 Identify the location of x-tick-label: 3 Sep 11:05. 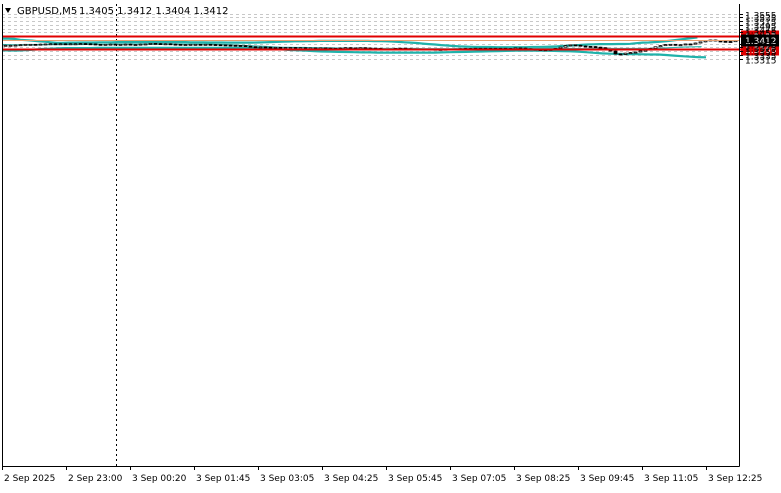
(671, 479).